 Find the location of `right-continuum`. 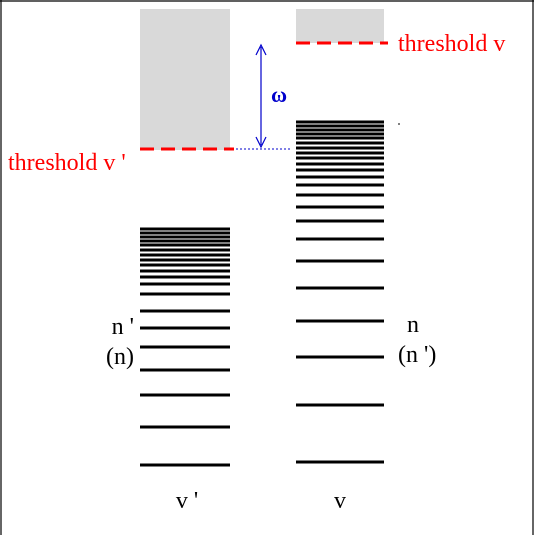

right-continuum is located at coordinates (340, 26).